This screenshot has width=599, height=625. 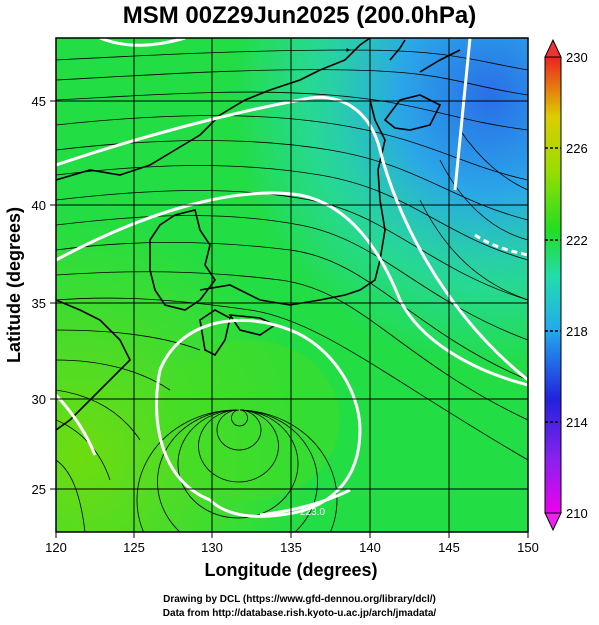 What do you see at coordinates (299, 15) in the screenshot?
I see `map-title: MSM 00Z29Jun2025 (200.0hPa)` at bounding box center [299, 15].